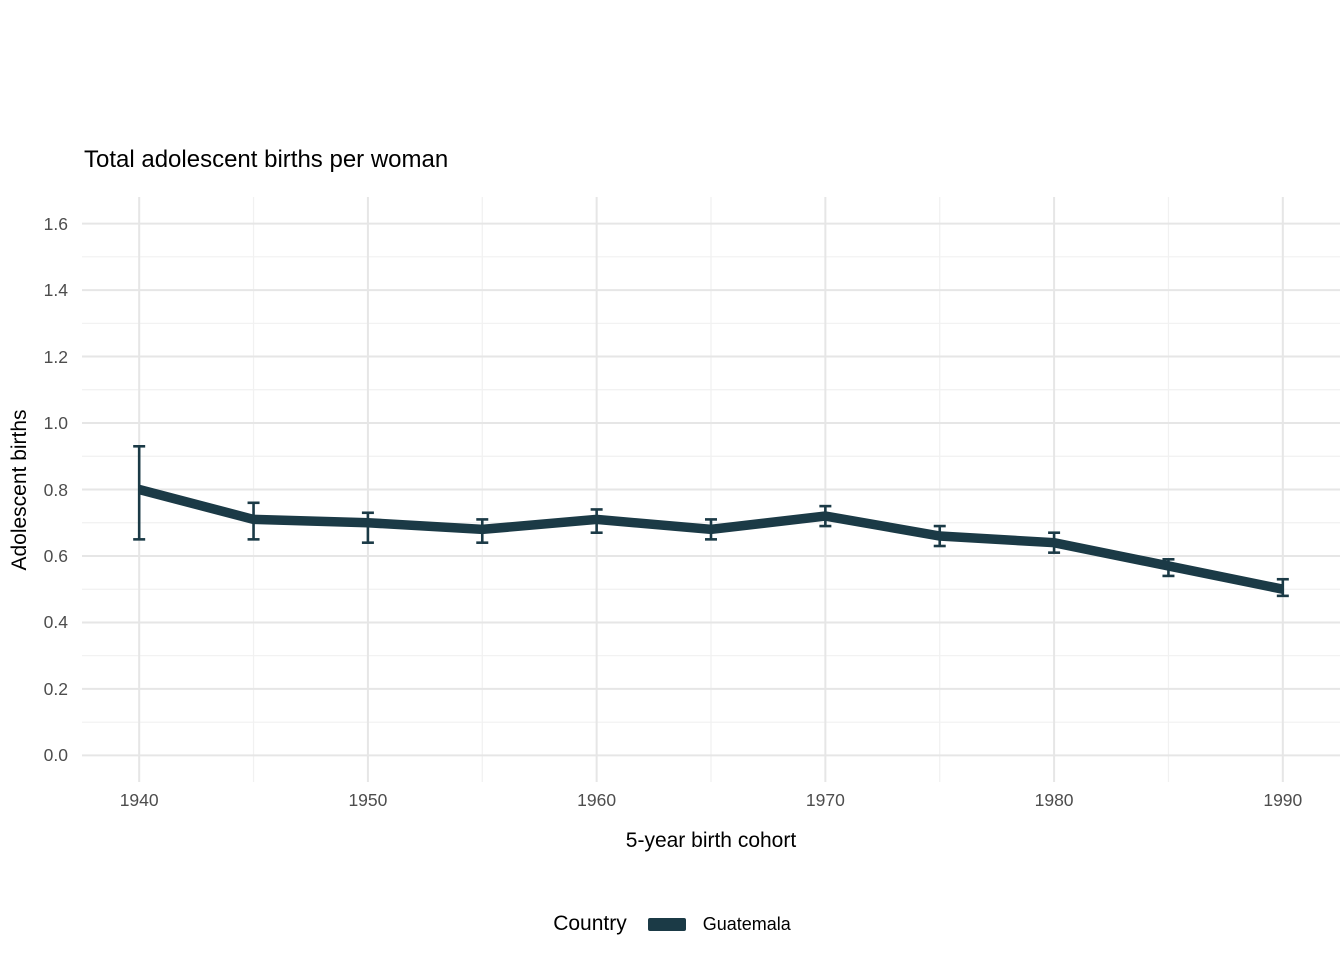 The height and width of the screenshot is (960, 1344). I want to click on legend: Country Guatemala, so click(672, 924).